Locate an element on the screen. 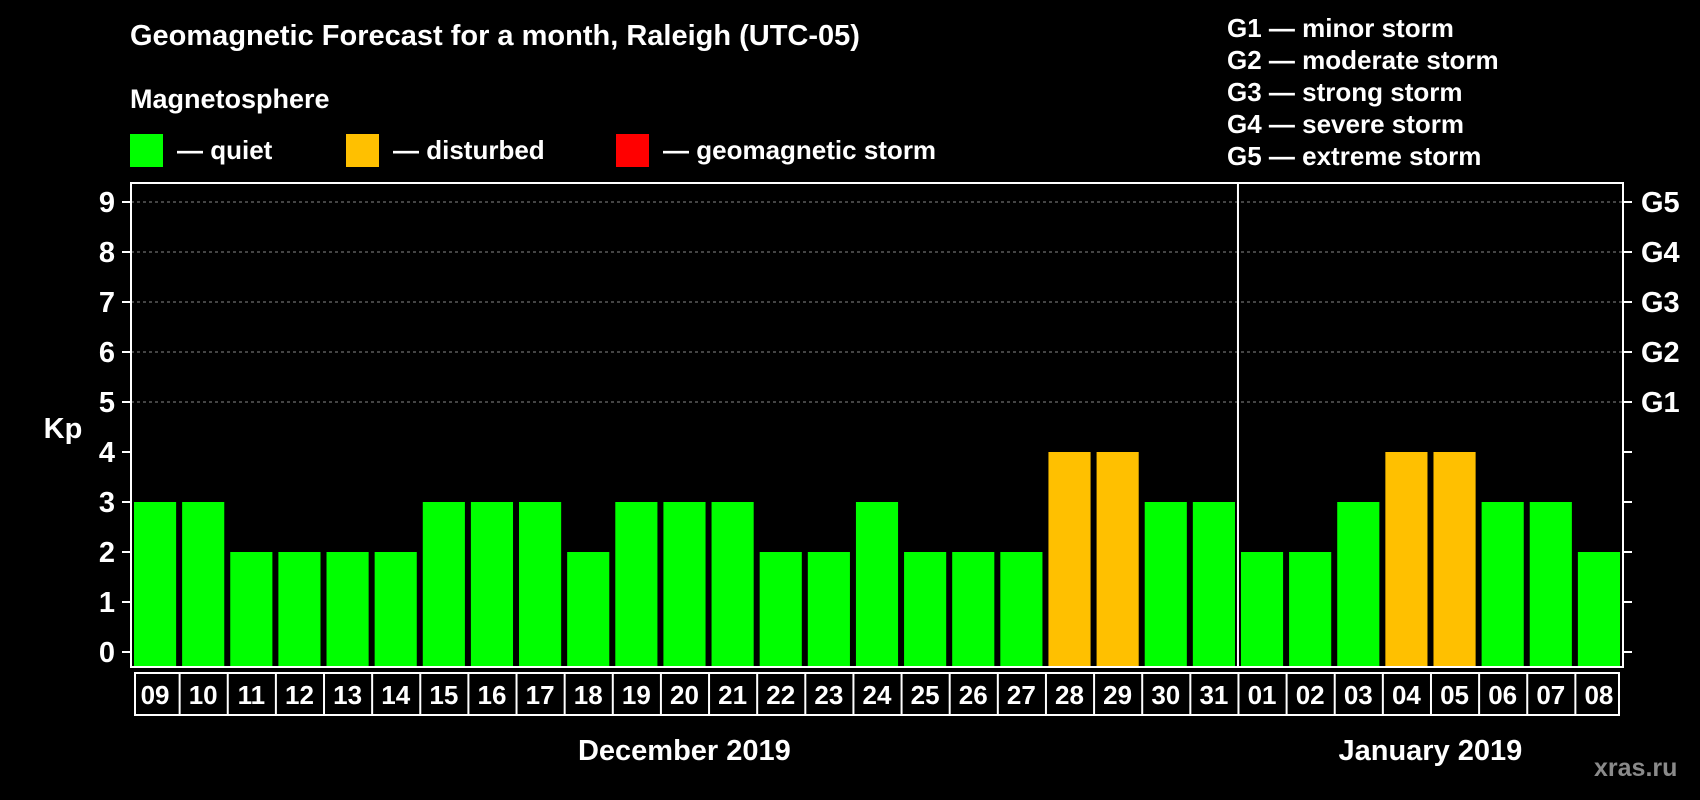 The image size is (1700, 800). y-tick-label-1: 1 is located at coordinates (107, 603).